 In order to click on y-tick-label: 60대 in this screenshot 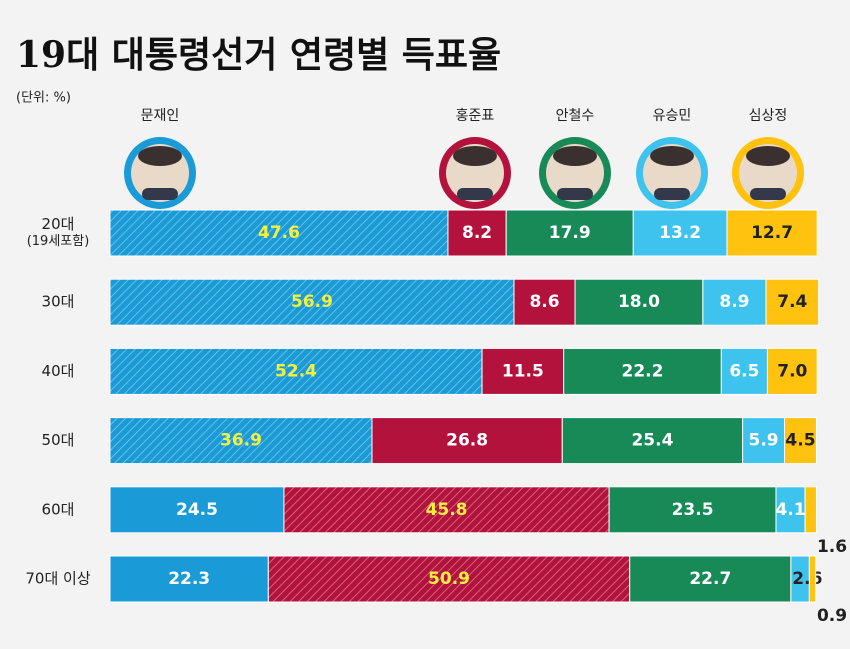, I will do `click(58, 509)`.